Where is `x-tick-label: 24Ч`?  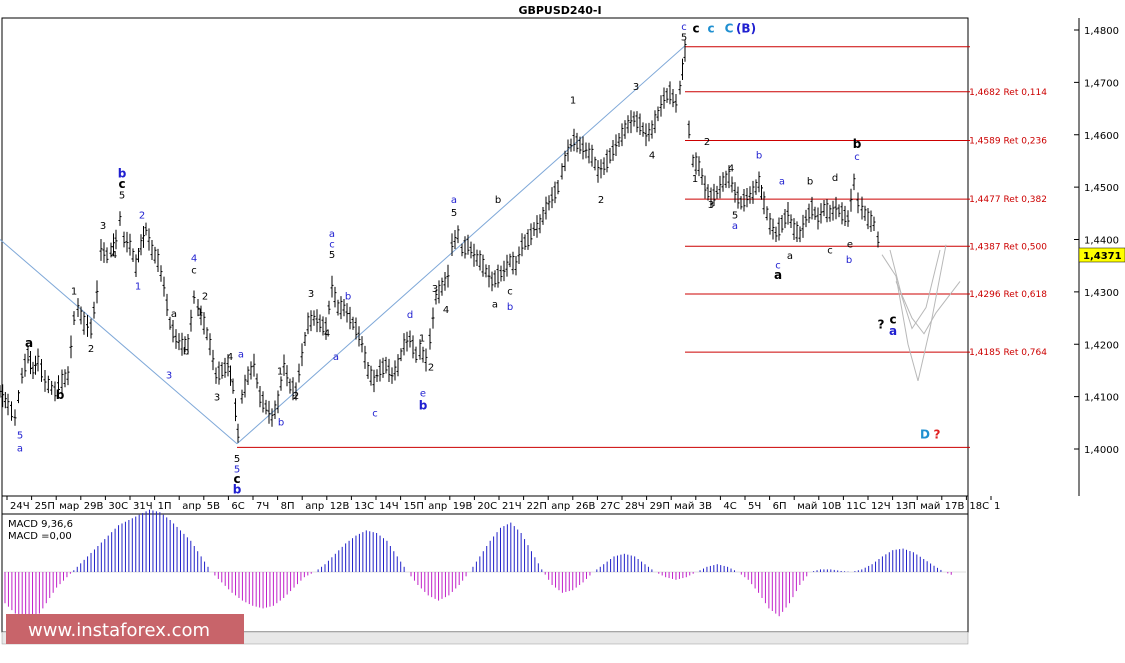
x-tick-label: 24Ч is located at coordinates (20, 506).